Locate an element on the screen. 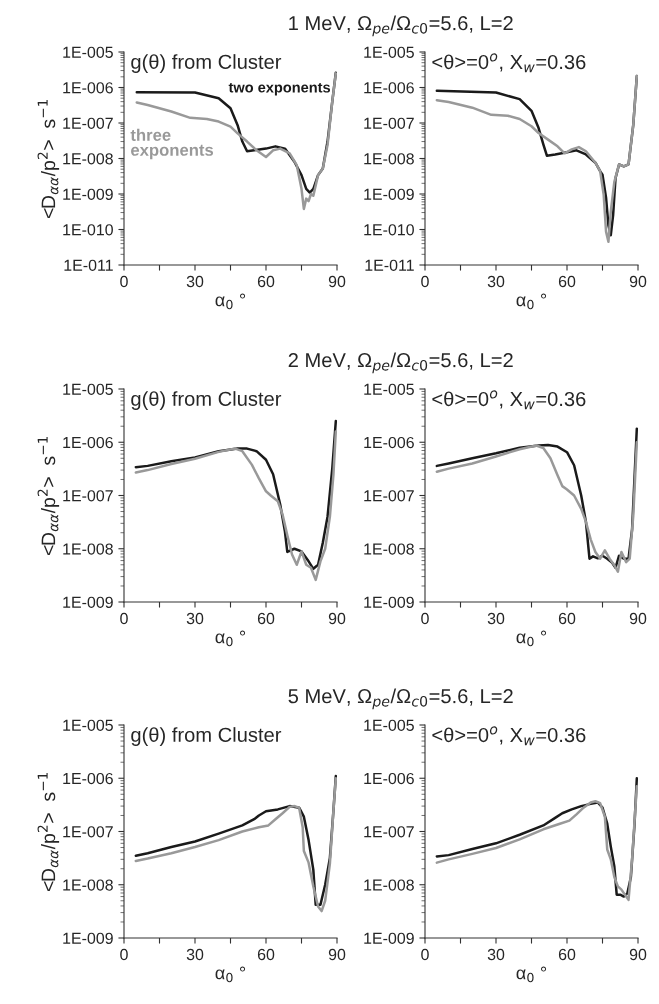  series-label: three exponents is located at coordinates (172, 144).